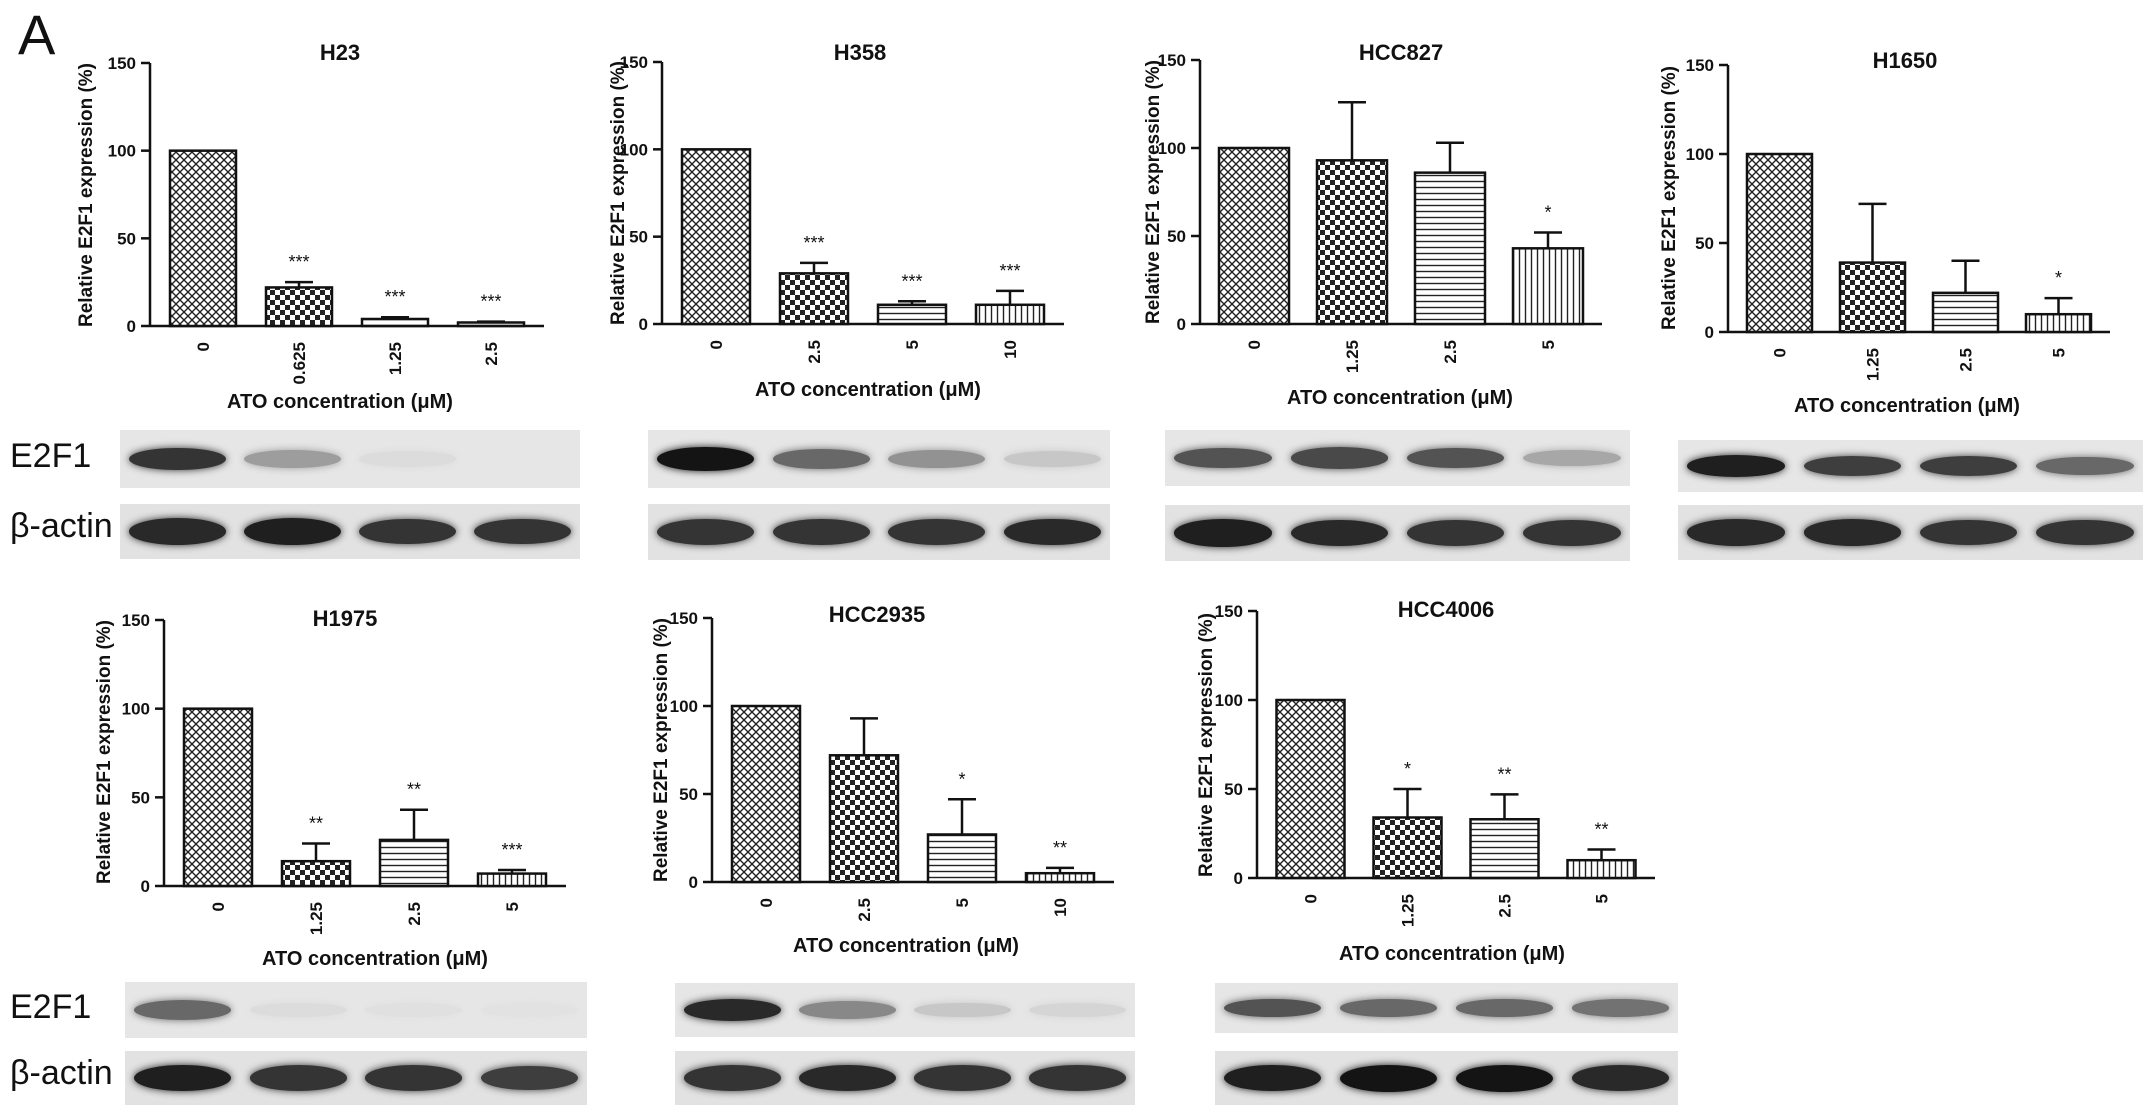 This screenshot has height=1116, width=2150. What do you see at coordinates (1910, 466) in the screenshot?
I see `blot-e2f1-h1650` at bounding box center [1910, 466].